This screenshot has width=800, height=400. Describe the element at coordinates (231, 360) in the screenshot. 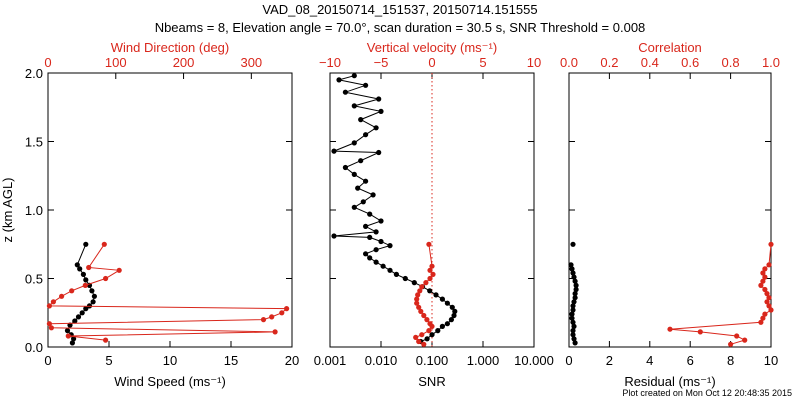

I see `wind-bottom-tick-label: 15` at that location.